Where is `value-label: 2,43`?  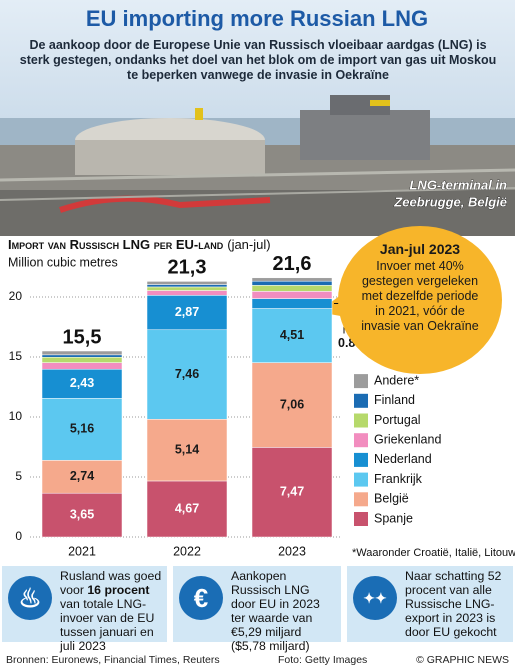
value-label: 2,43 is located at coordinates (82, 383).